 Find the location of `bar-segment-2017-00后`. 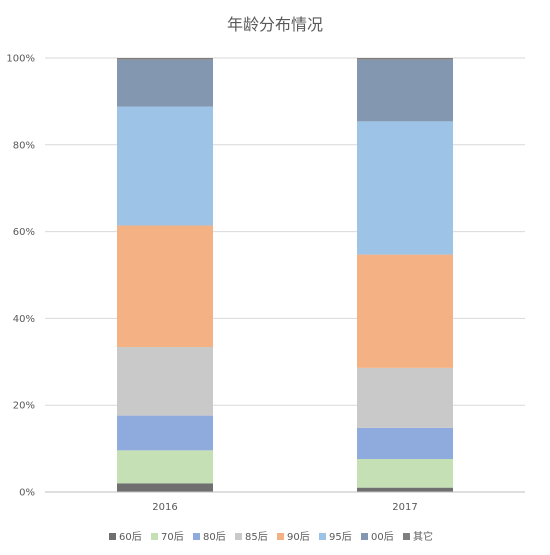

bar-segment-2017-00后 is located at coordinates (405, 90).